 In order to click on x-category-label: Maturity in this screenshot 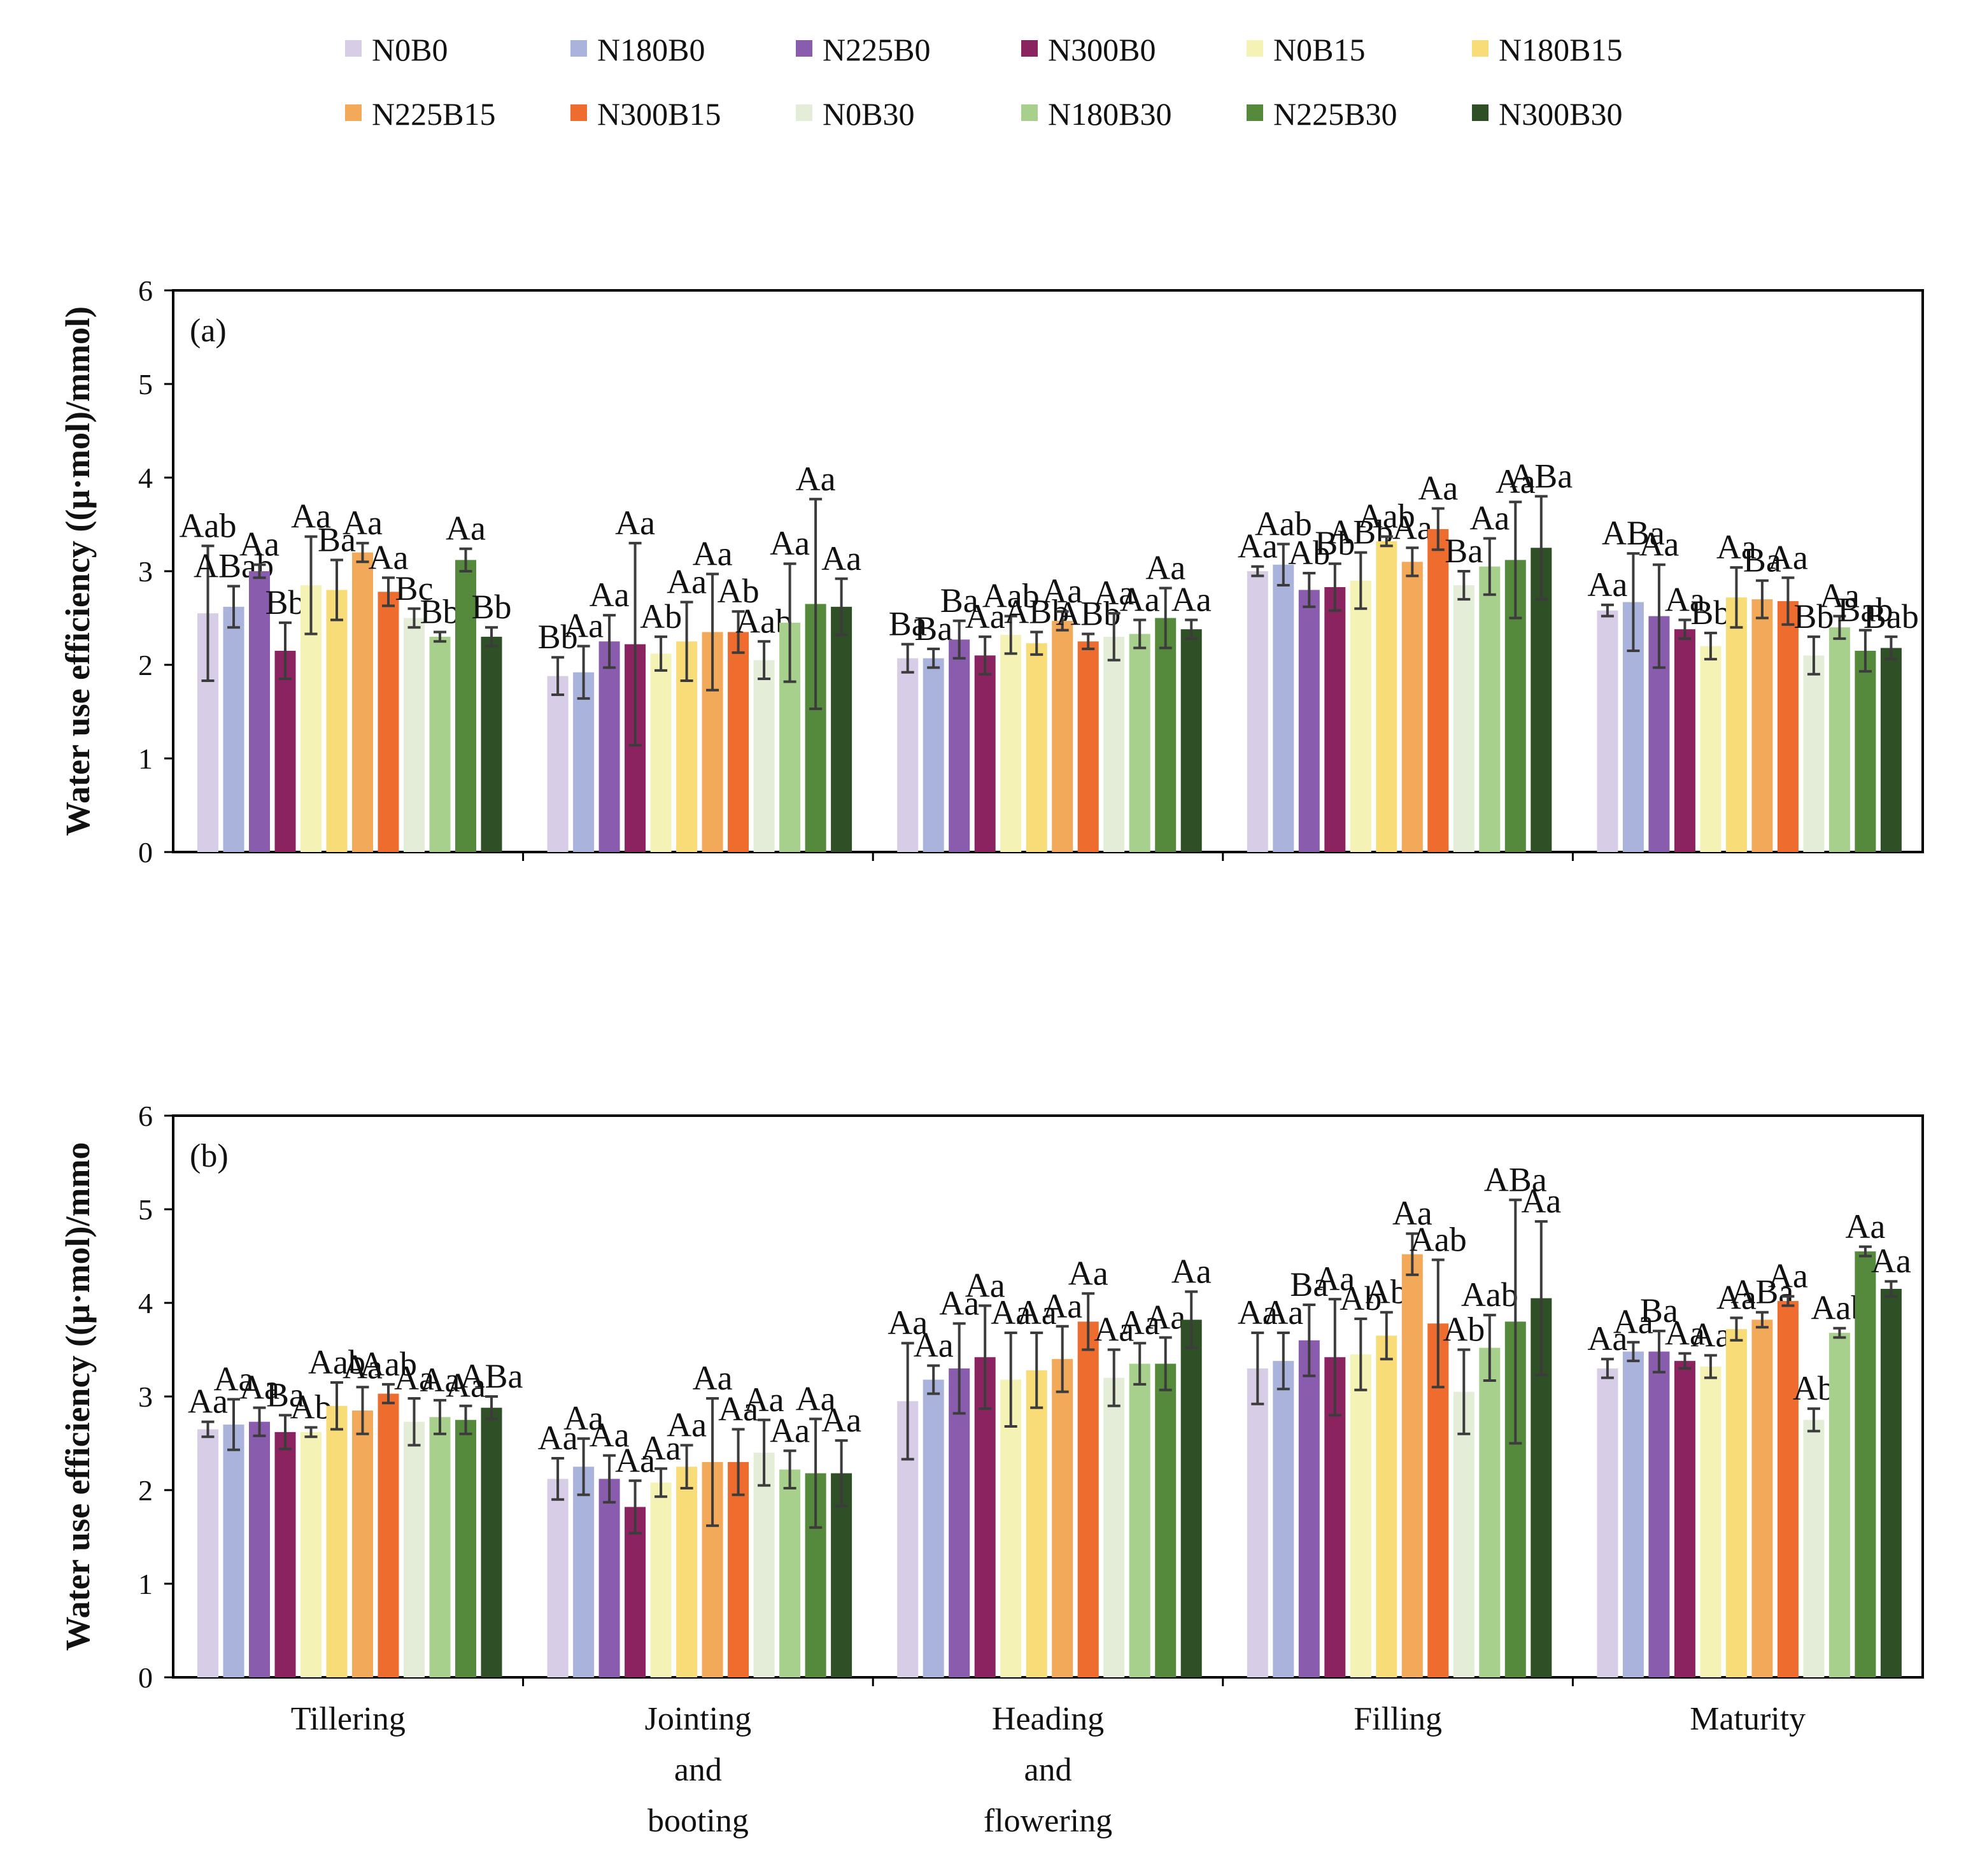, I will do `click(1748, 1719)`.